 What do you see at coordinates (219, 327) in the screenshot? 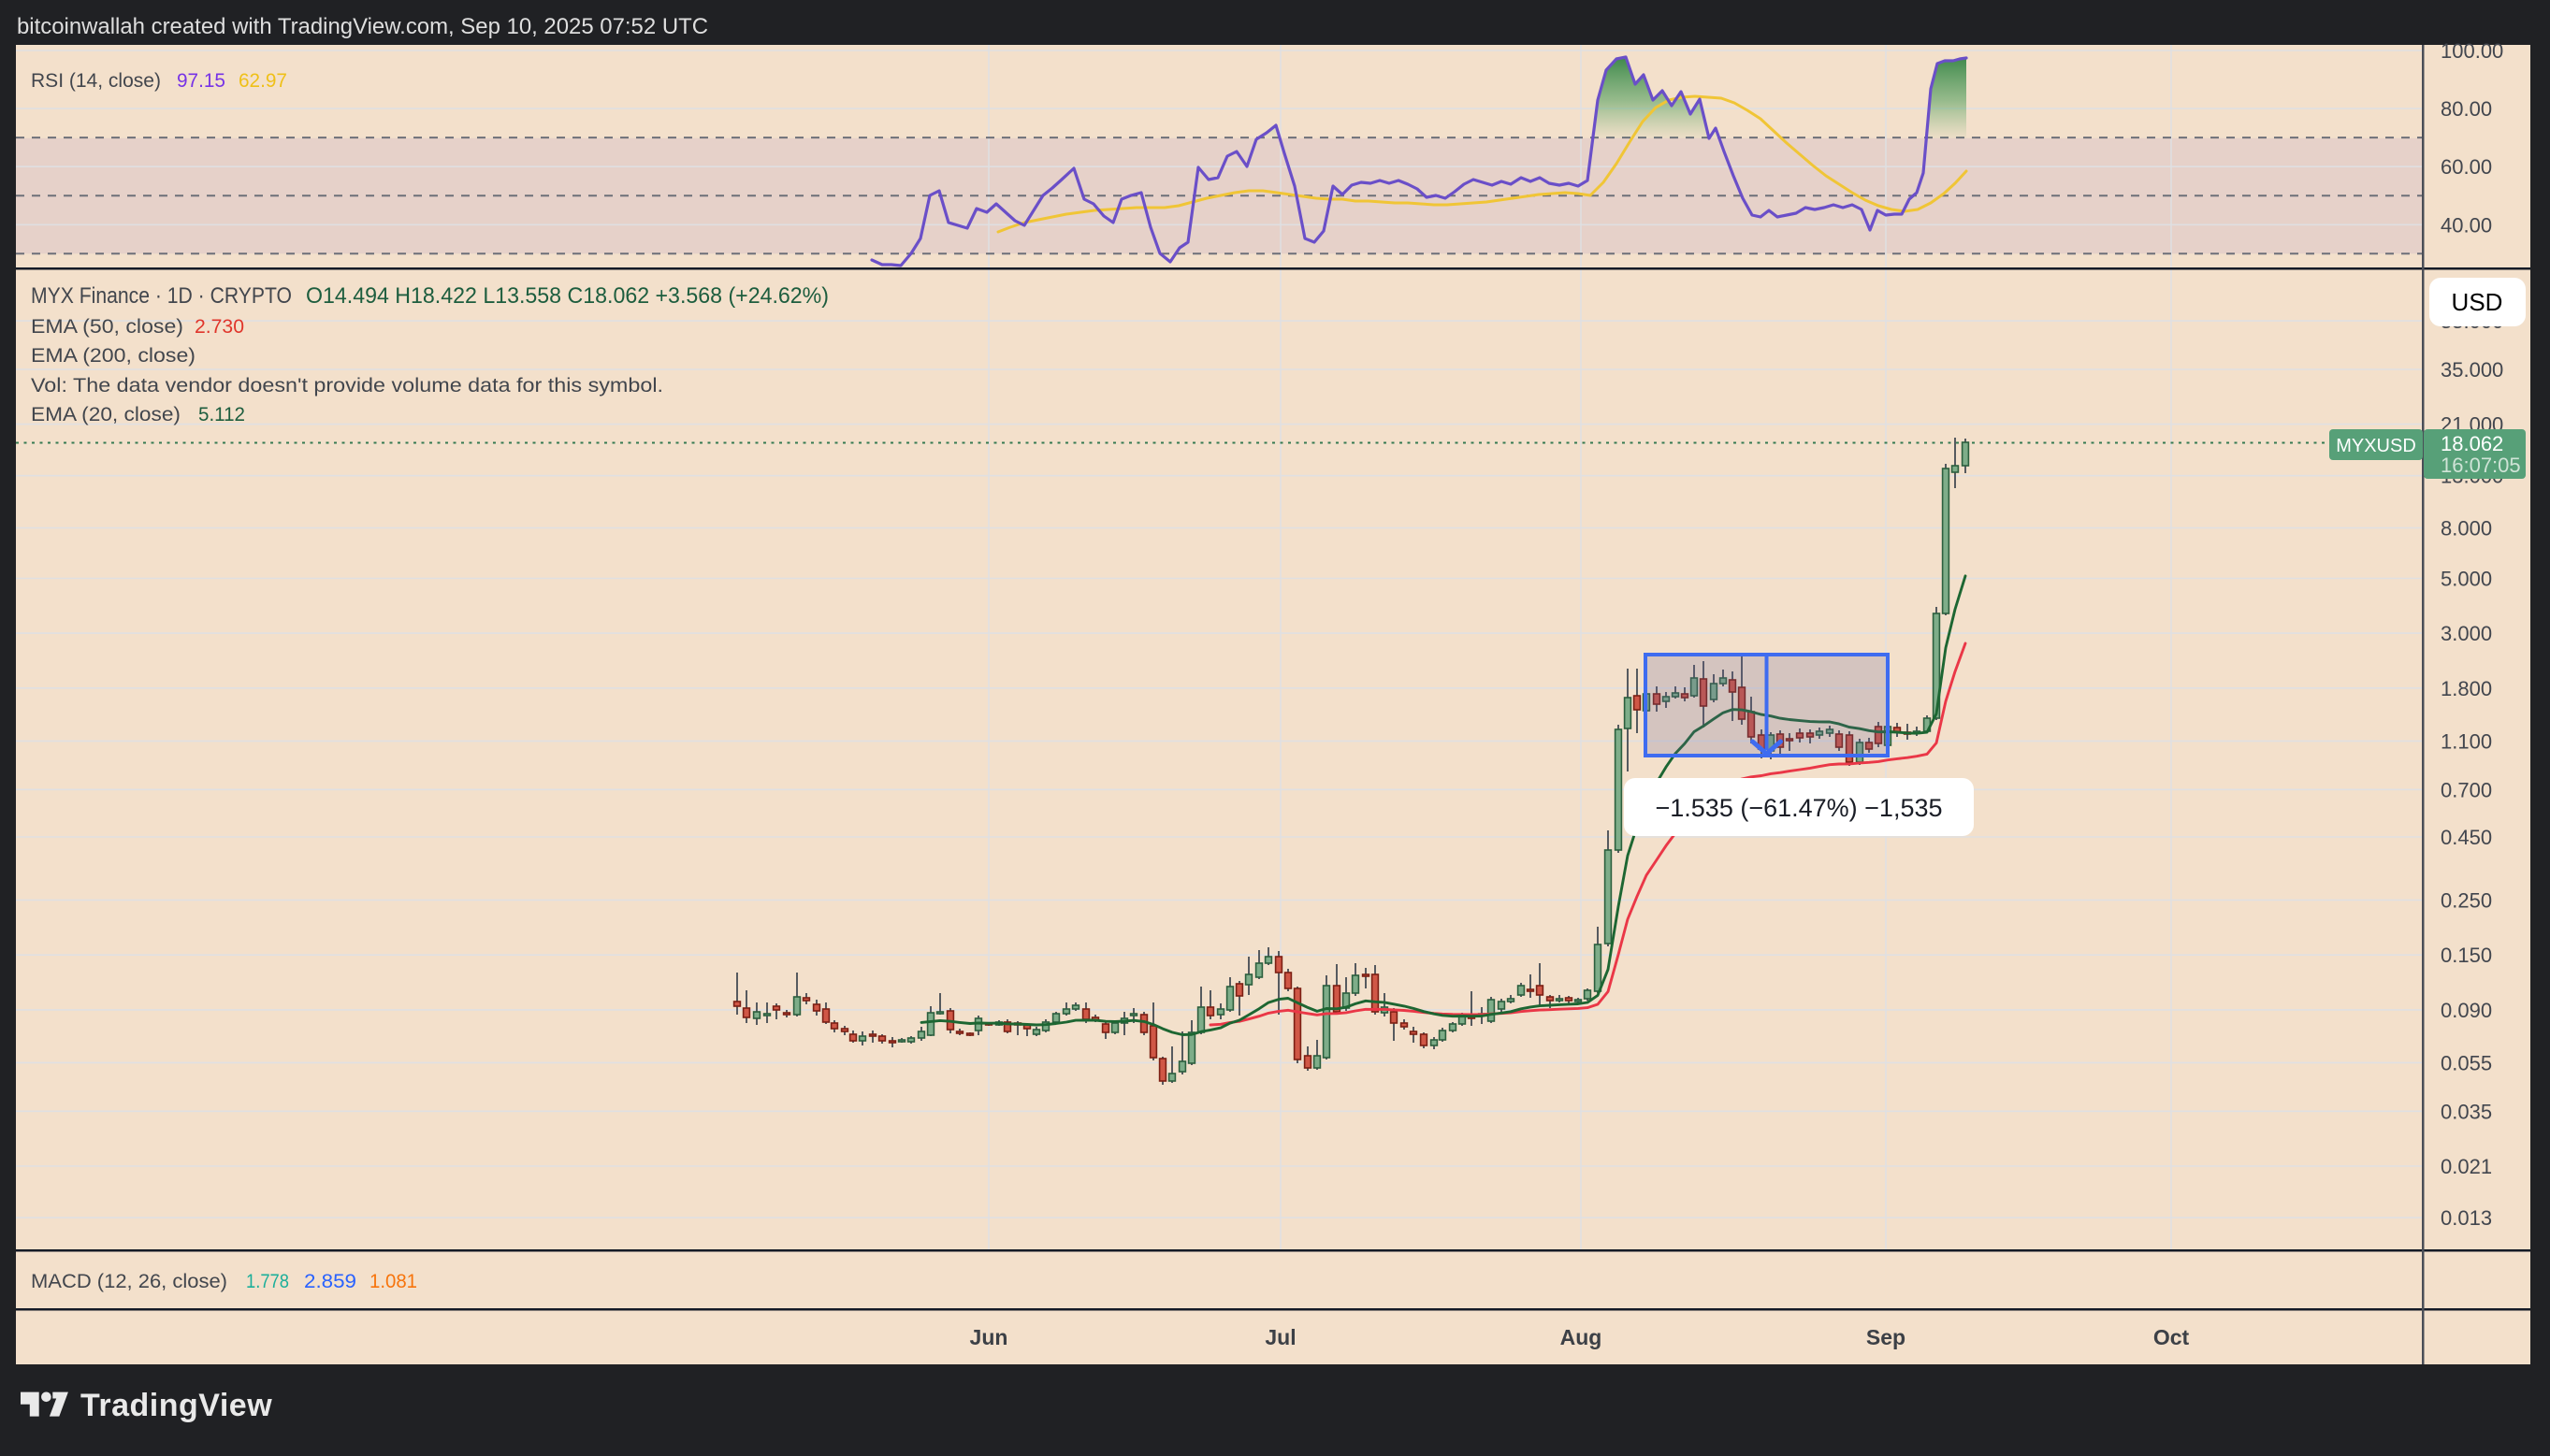
I see `svg-text: 2.730` at bounding box center [219, 327].